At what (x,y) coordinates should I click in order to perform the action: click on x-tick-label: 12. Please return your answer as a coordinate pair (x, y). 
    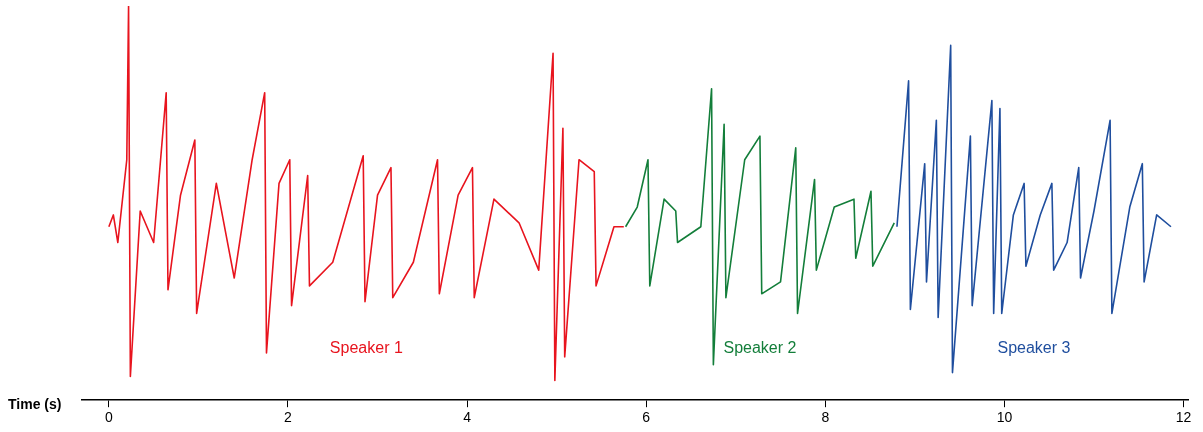
    Looking at the image, I should click on (1183, 417).